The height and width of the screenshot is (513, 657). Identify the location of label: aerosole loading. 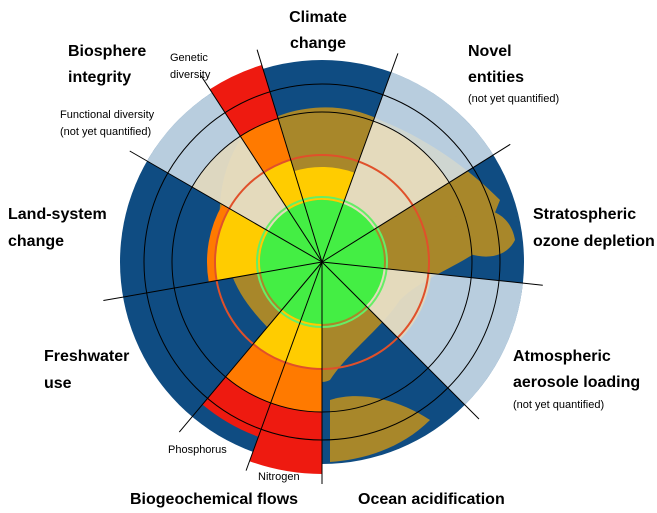
(576, 382).